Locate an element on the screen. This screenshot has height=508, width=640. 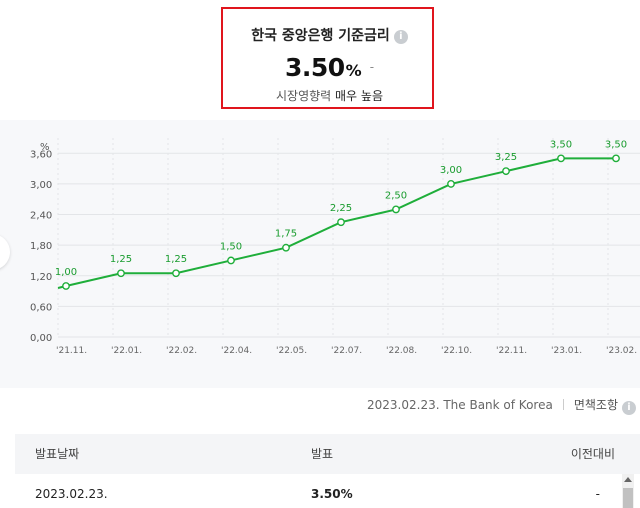
announcement-table: 발표날짜 발표 이전대비 2023.02.23. 3.50% - is located at coordinates (327, 471).